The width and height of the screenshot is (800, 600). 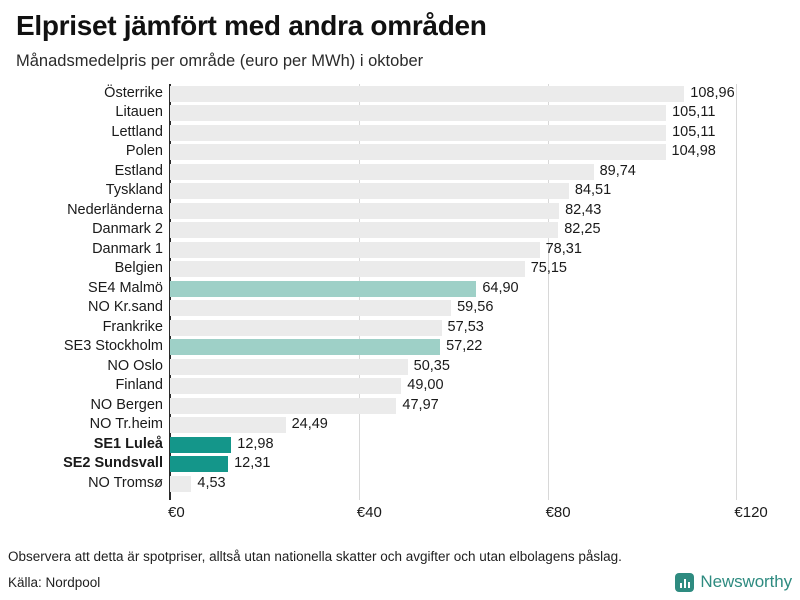 What do you see at coordinates (425, 385) in the screenshot?
I see `bar-value-label: 49,00` at bounding box center [425, 385].